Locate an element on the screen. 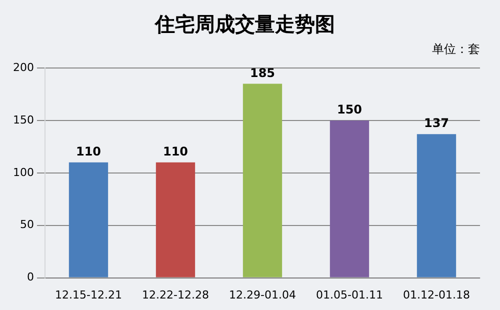 Image resolution: width=500 pixels, height=310 pixels. x-tick-label: 12.15-12.21 is located at coordinates (88, 295).